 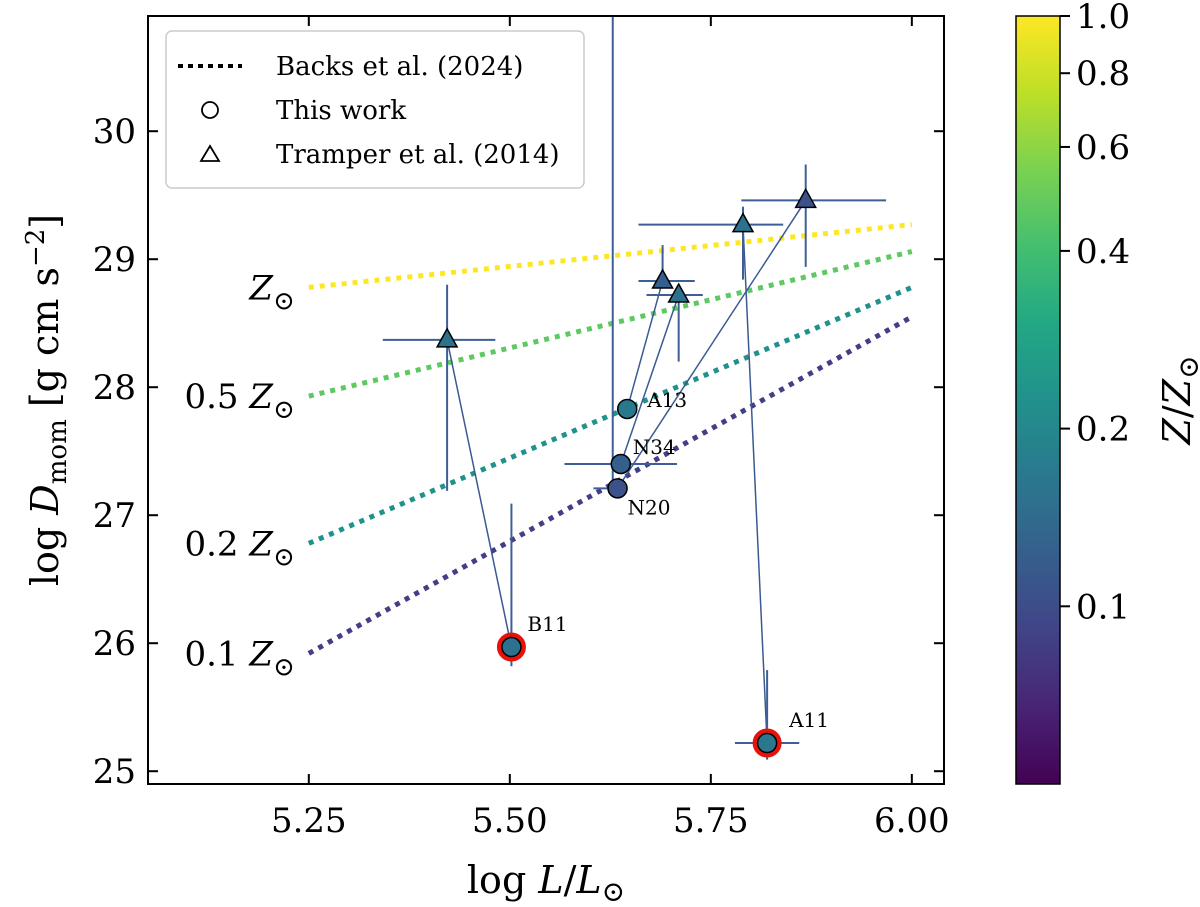 What do you see at coordinates (309, 821) in the screenshot?
I see `x-tick-label: 5.25` at bounding box center [309, 821].